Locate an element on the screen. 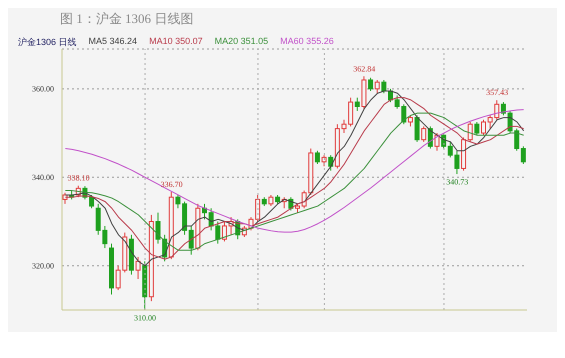 Image resolution: width=565 pixels, height=358 pixels. y-tick-label: 340.00 is located at coordinates (43, 177).